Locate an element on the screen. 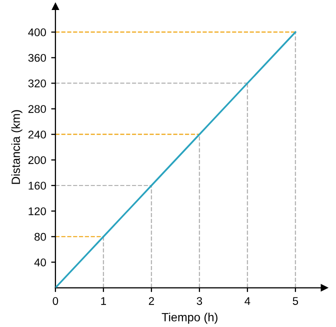 The height and width of the screenshot is (327, 336). x-tick-label: 1 is located at coordinates (103, 301).